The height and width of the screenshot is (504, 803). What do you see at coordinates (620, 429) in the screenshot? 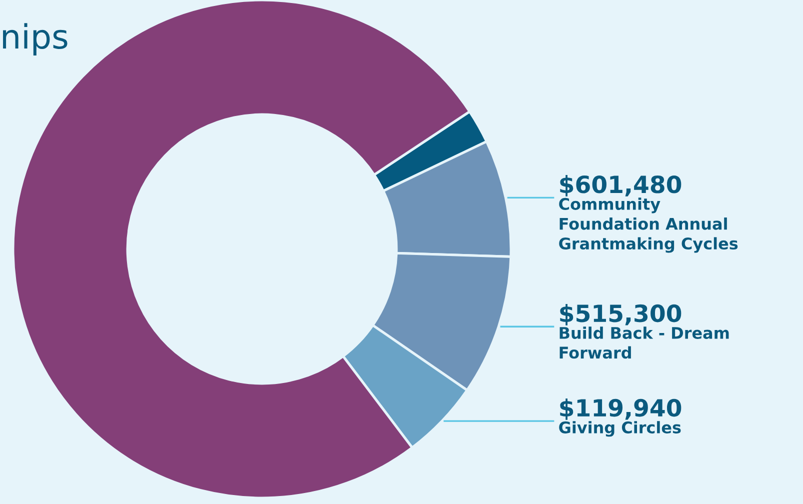
I see `slice-label: Giving Circles` at bounding box center [620, 429].